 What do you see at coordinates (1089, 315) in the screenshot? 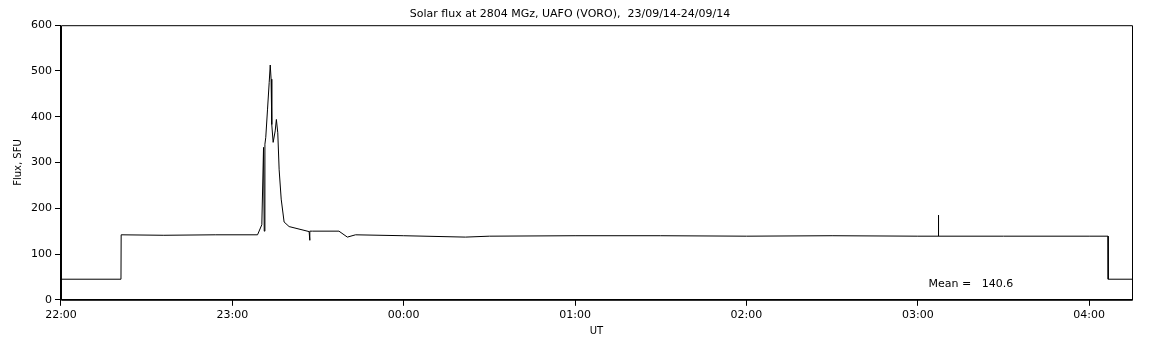
I see `x-tick-label: 04:00` at bounding box center [1089, 315].